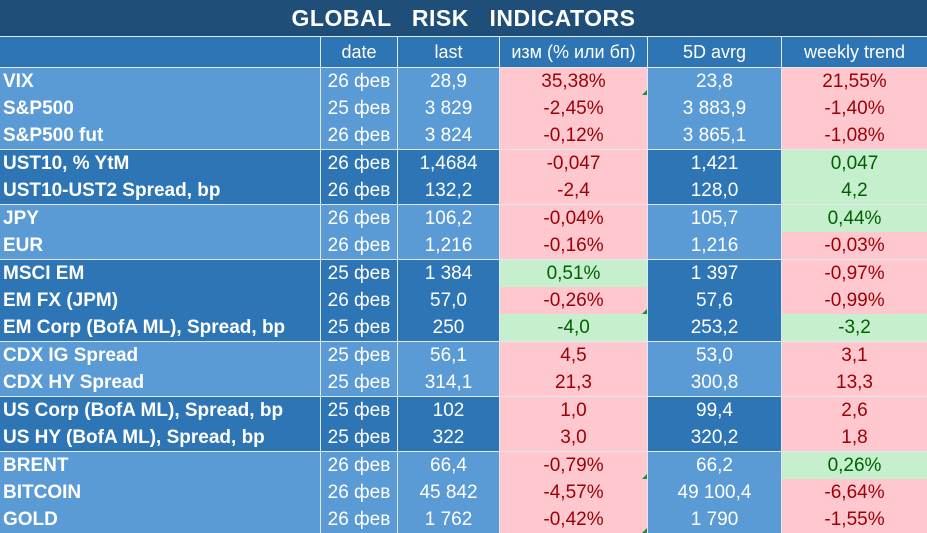 This screenshot has height=533, width=927. I want to click on row-change: 1,0, so click(574, 410).